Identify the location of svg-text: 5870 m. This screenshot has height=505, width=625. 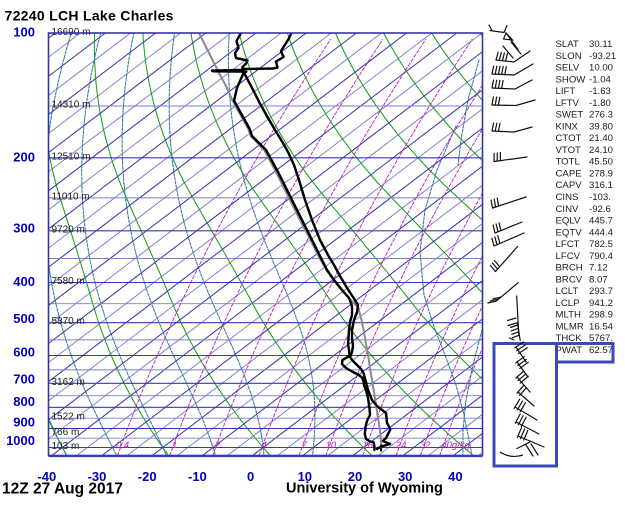
(68, 321).